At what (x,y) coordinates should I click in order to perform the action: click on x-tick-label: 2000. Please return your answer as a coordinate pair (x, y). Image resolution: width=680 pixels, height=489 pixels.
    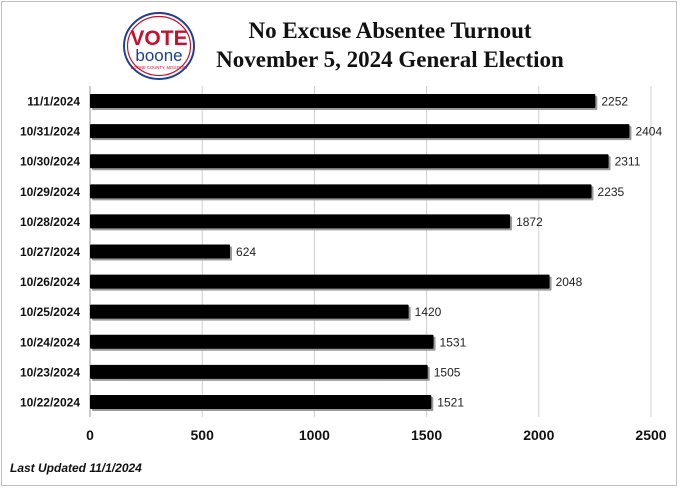
    Looking at the image, I should click on (538, 435).